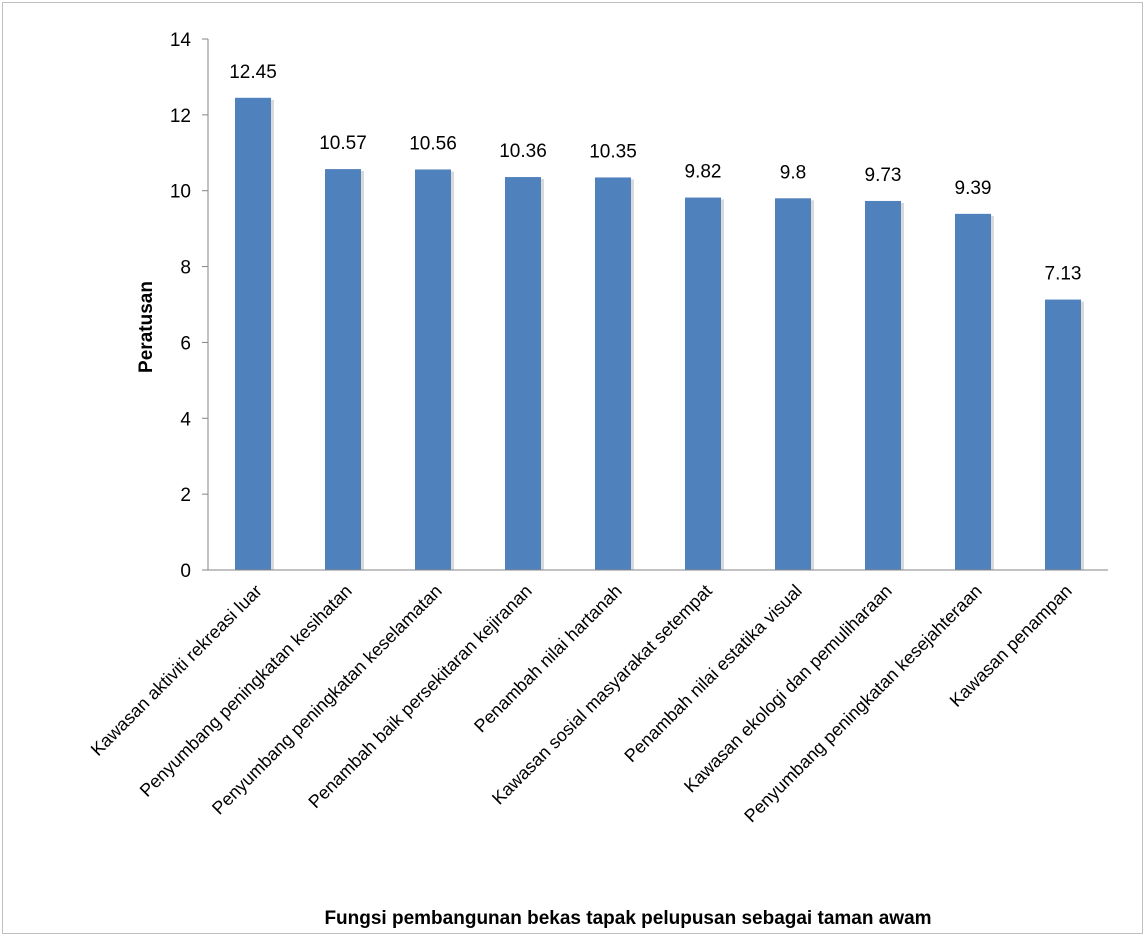 The height and width of the screenshot is (938, 1147). What do you see at coordinates (548, 659) in the screenshot?
I see `x-category-label: Penambah nilai hartanah` at bounding box center [548, 659].